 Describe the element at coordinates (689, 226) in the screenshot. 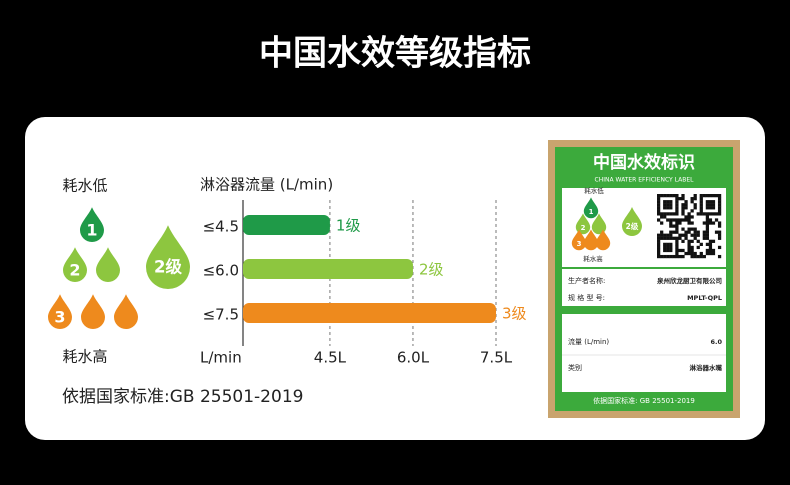

I see `qr-code` at that location.